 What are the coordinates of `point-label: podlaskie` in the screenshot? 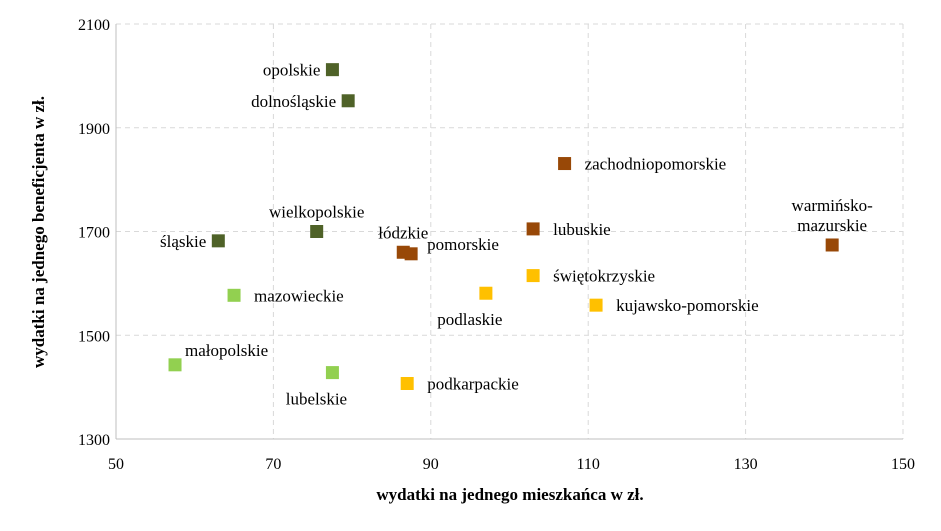 It's located at (469, 319).